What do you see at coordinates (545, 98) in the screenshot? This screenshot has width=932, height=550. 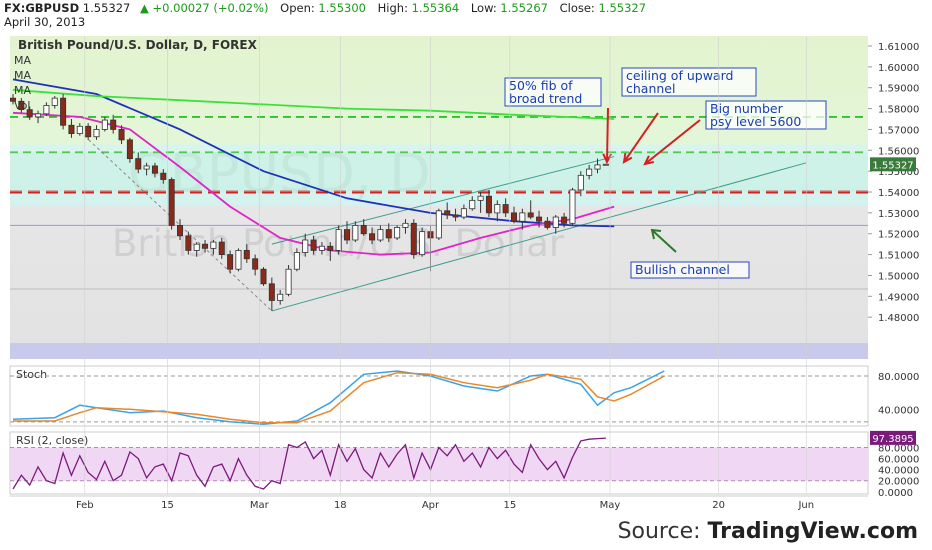 I see `fib-annotation-text: broad trend` at bounding box center [545, 98].